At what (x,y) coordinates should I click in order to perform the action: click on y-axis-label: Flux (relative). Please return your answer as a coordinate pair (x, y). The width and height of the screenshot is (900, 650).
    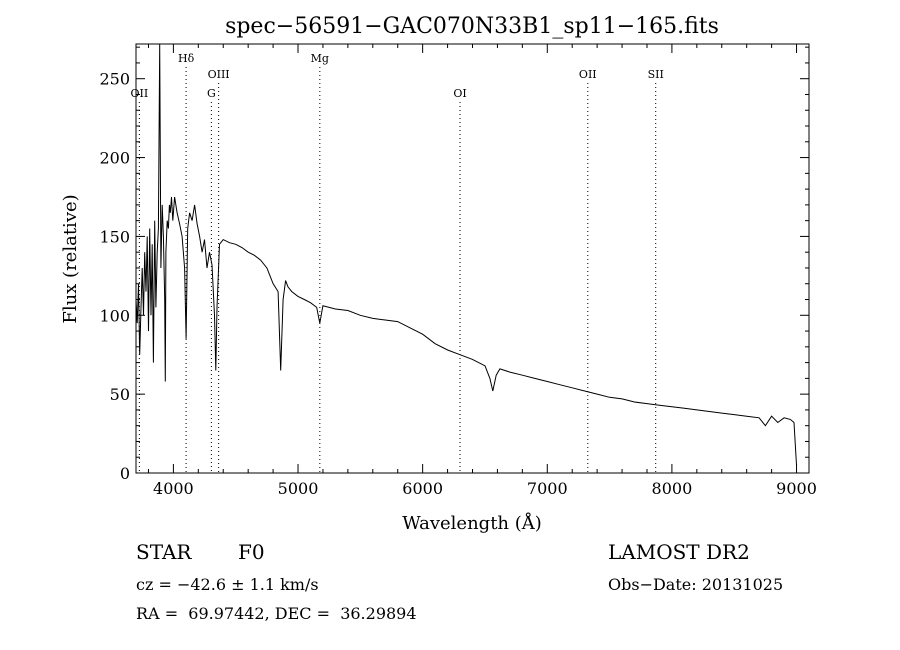
    Looking at the image, I should click on (70, 258).